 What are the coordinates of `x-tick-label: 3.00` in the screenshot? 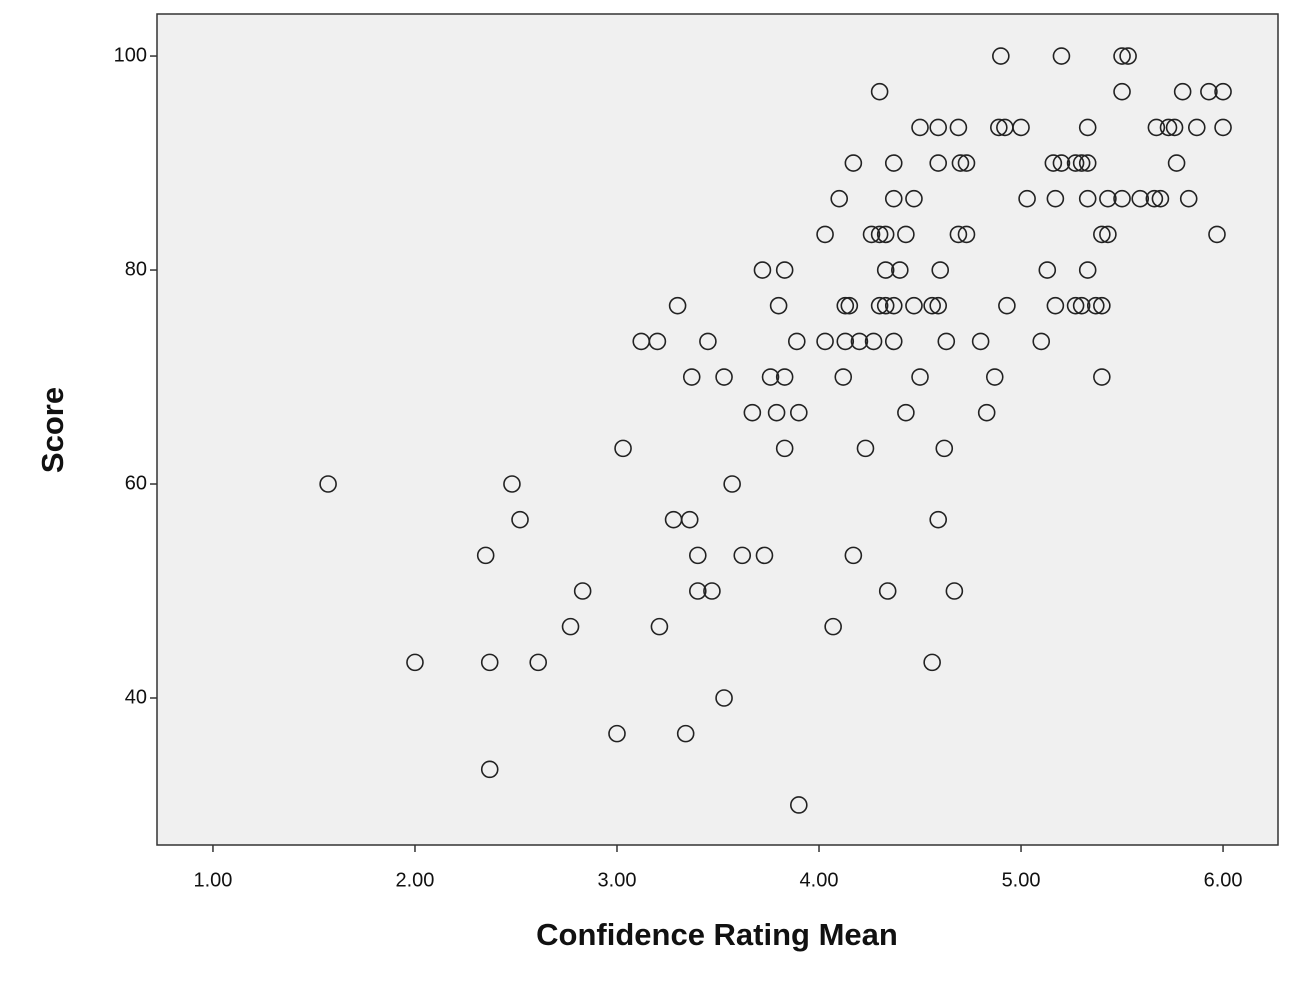 It's located at (617, 880).